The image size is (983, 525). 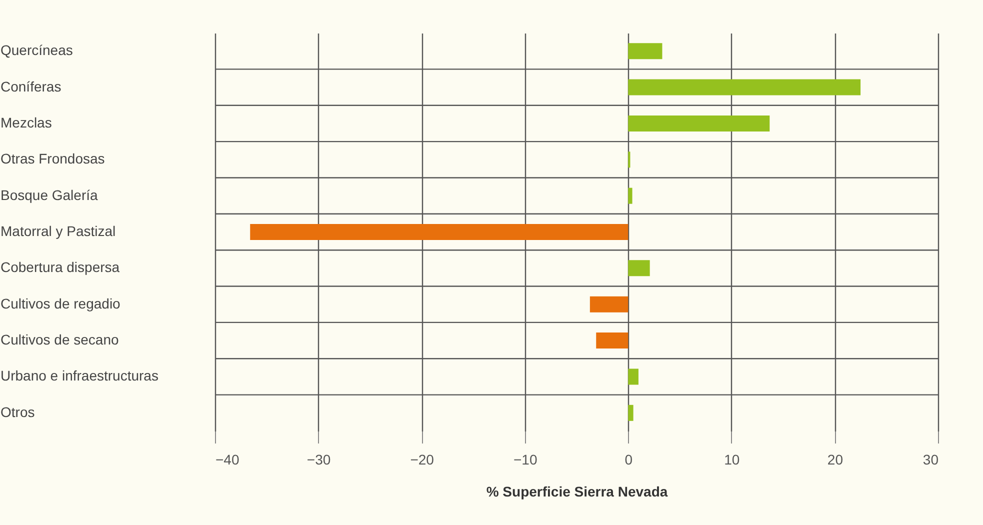 What do you see at coordinates (60, 303) in the screenshot?
I see `y-tick-label: Cultivos de regadio` at bounding box center [60, 303].